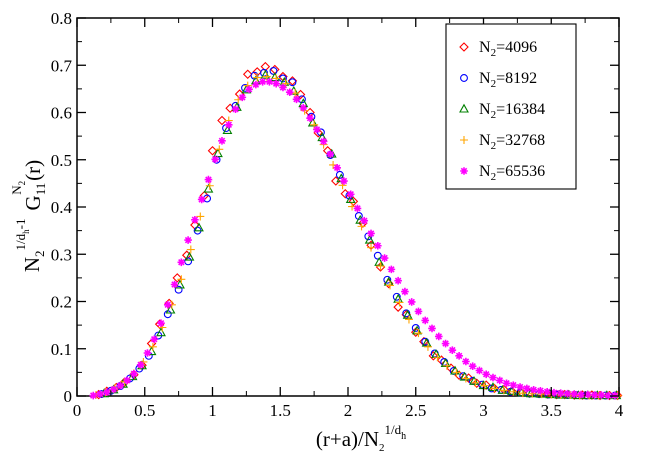 The image size is (654, 459). Describe the element at coordinates (508, 49) in the screenshot. I see `legend-label: N2=4096` at that location.